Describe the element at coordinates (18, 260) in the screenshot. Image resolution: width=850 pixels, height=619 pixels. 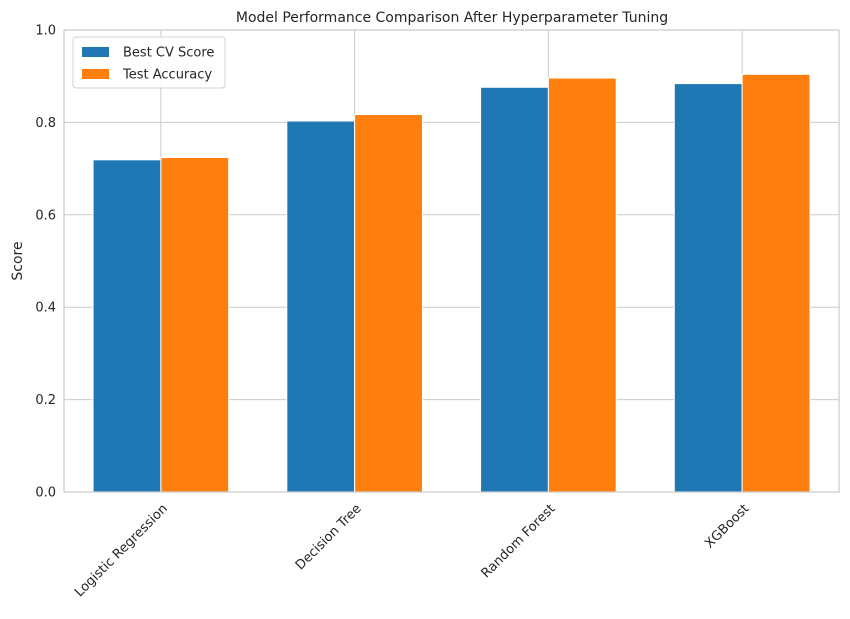
I see `y-axis-label: Score` at that location.